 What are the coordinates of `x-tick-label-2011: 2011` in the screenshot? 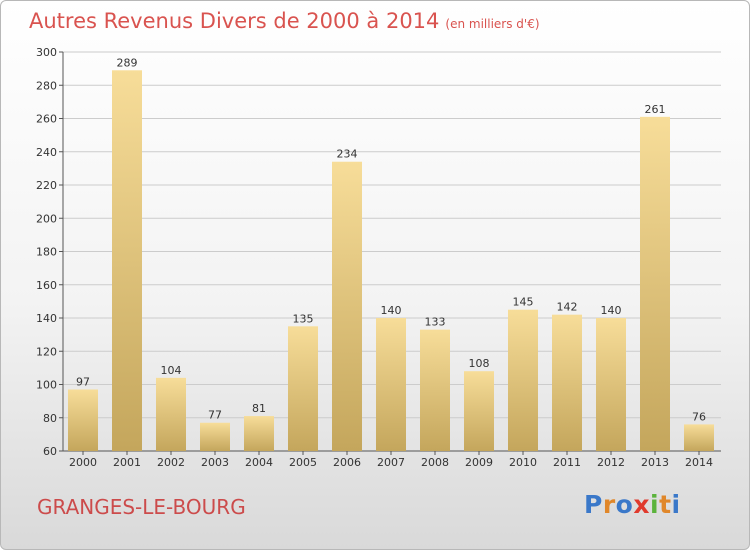 It's located at (567, 462).